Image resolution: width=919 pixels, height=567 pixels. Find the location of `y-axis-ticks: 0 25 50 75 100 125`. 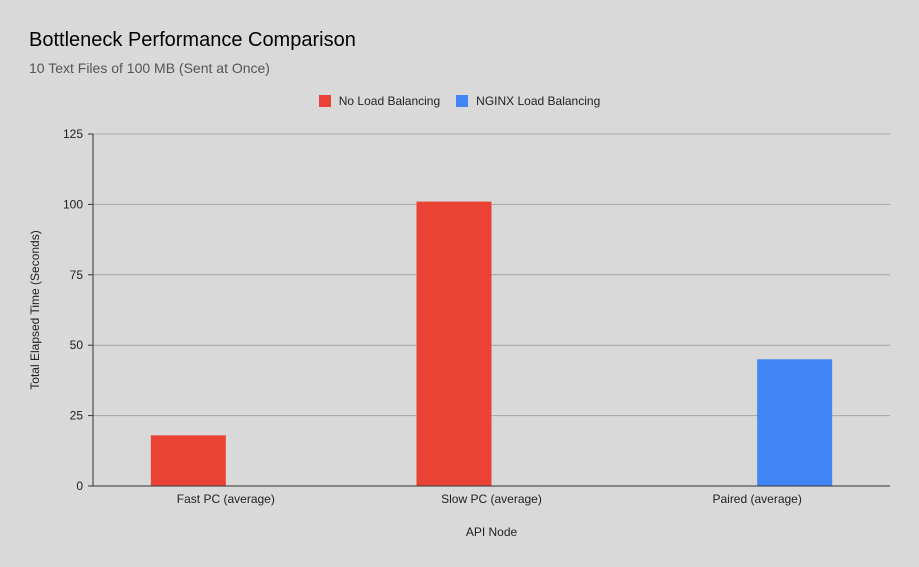

y-axis-ticks: 0 25 50 75 100 125 is located at coordinates (78, 310).